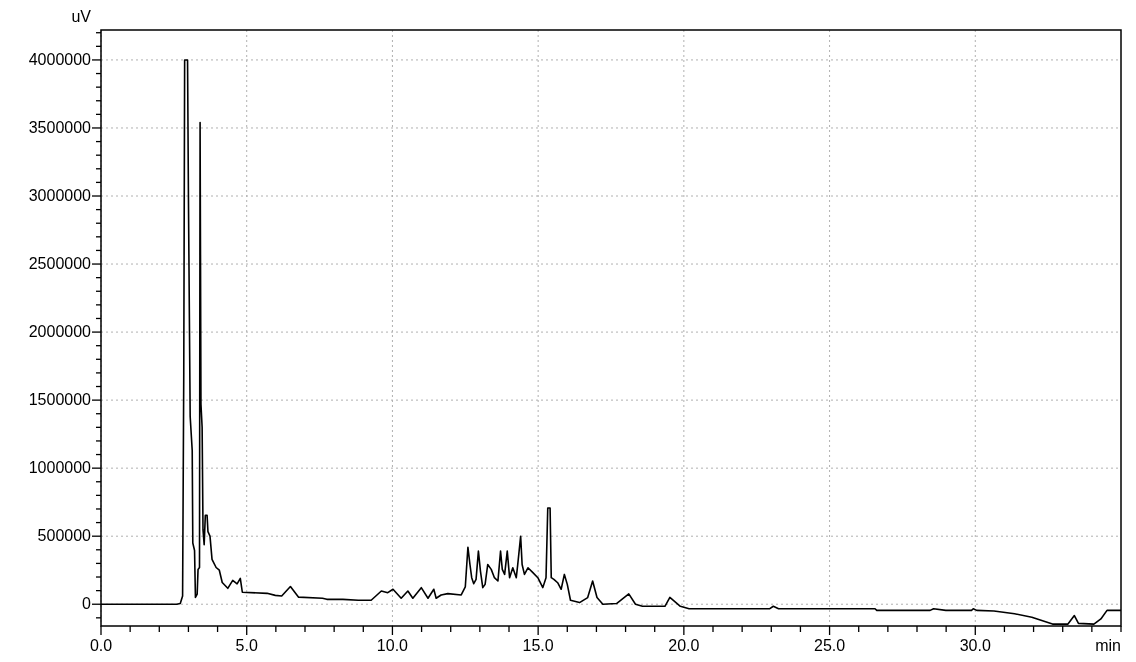 This screenshot has height=662, width=1136. Describe the element at coordinates (60, 59) in the screenshot. I see `y-tick-label: 4000000` at that location.